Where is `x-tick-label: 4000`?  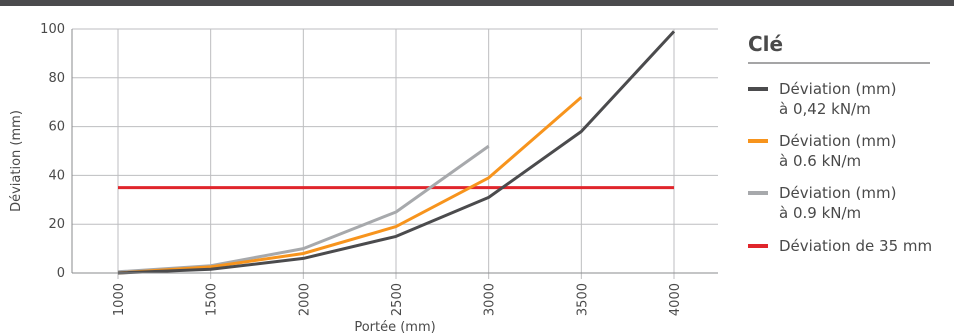 x-tick-label: 4000 is located at coordinates (675, 299).